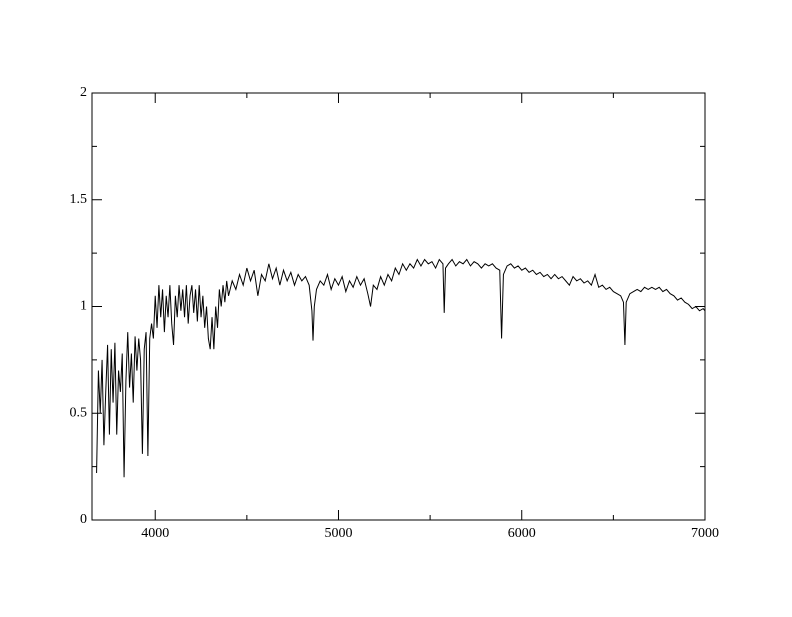 The width and height of the screenshot is (792, 617). I want to click on x-tick-label: 5000, so click(338, 533).